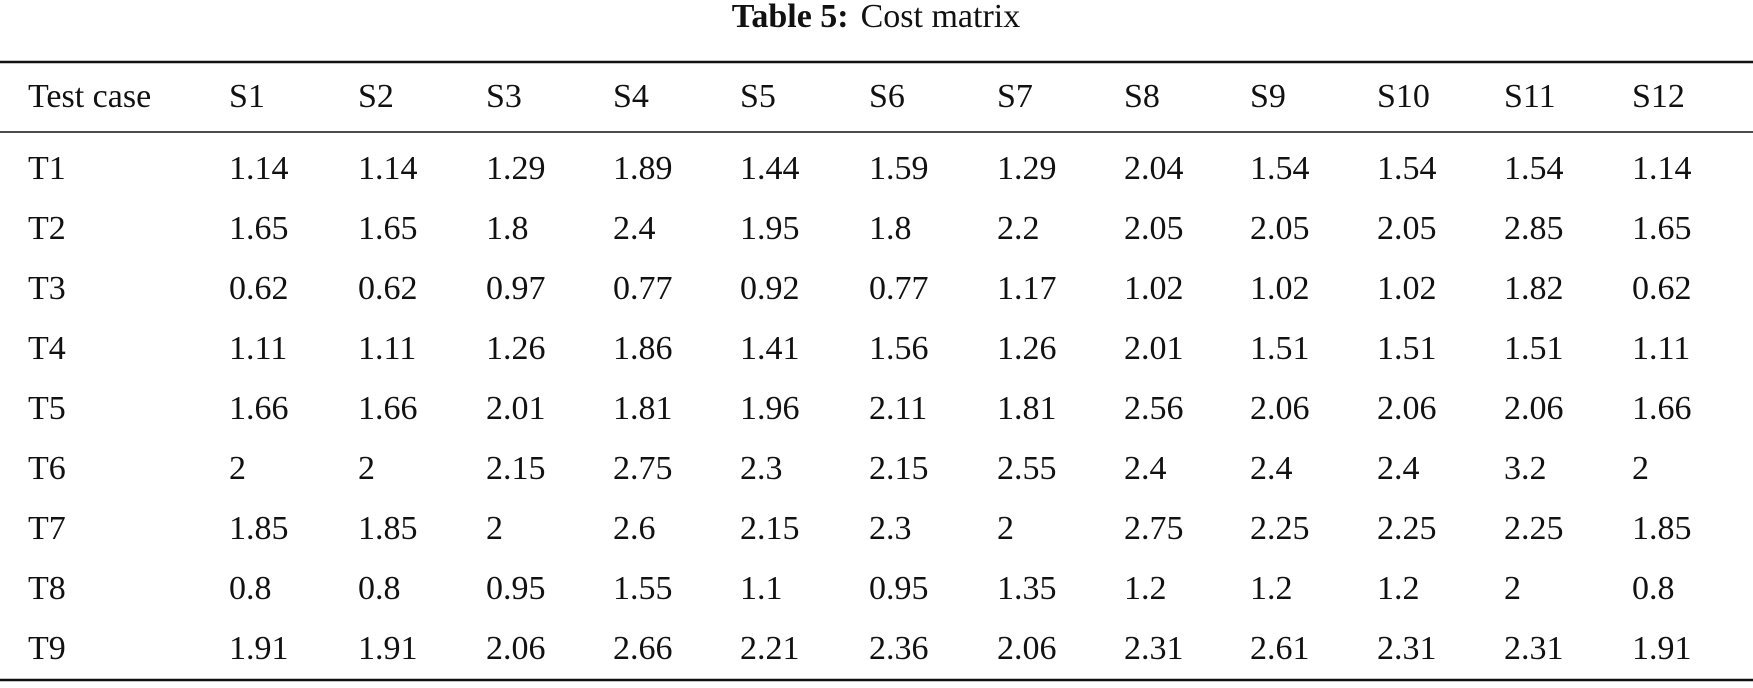 The image size is (1753, 688). Describe the element at coordinates (770, 348) in the screenshot. I see `cell: 1.41` at that location.